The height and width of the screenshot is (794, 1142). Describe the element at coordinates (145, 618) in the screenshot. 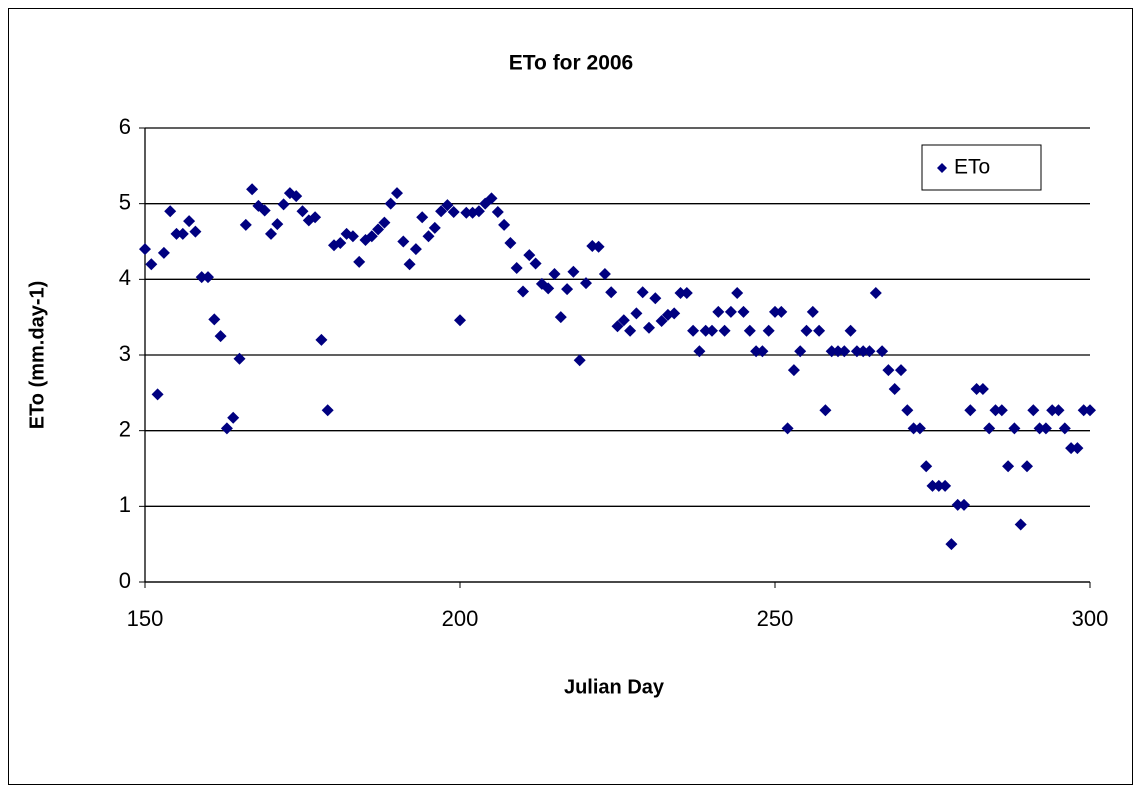

I see `x-tick-label: 150` at that location.